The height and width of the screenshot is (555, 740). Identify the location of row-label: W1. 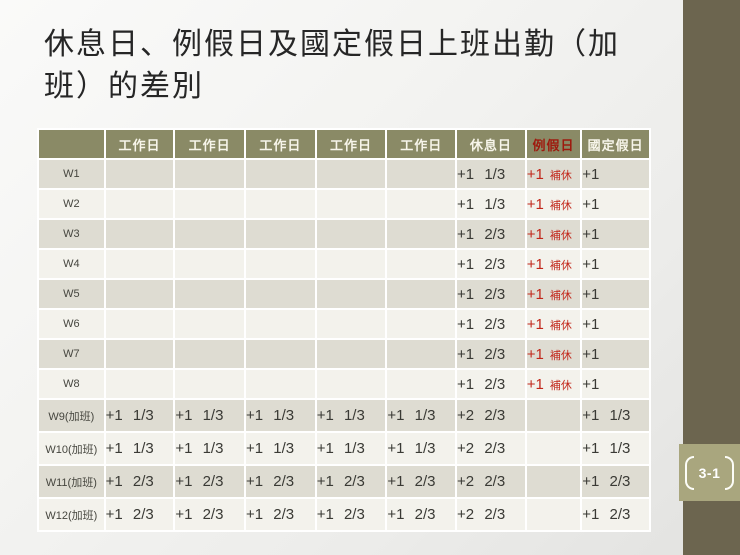
(71, 174).